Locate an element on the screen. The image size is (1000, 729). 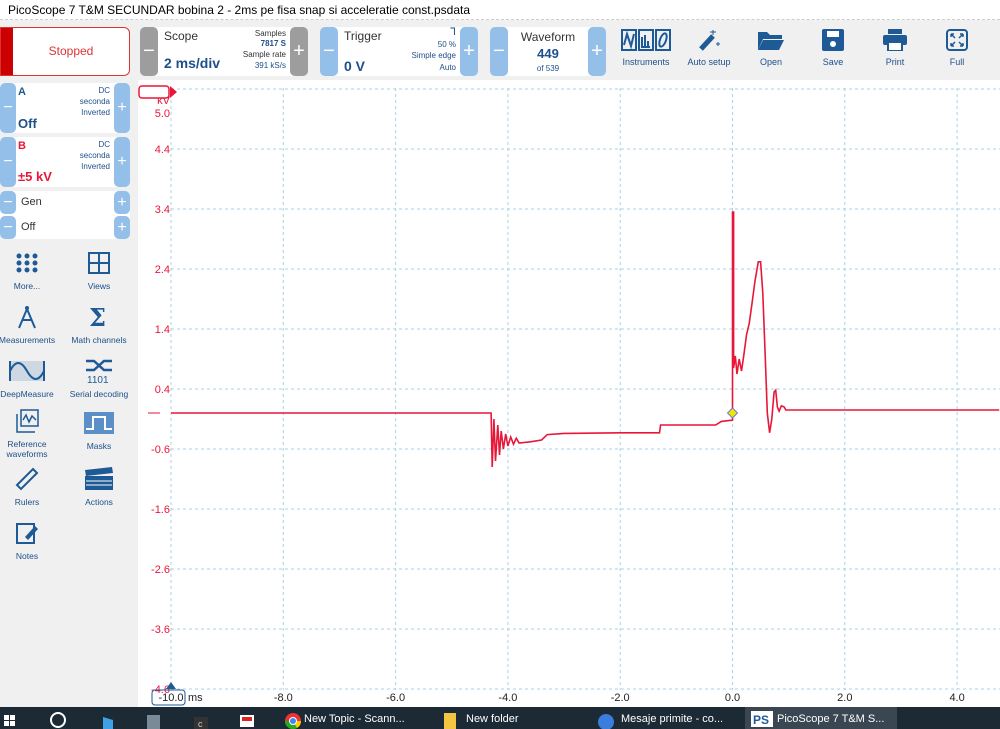
channel-a-card: − A Off DC seconda Inverted + is located at coordinates (65, 108).